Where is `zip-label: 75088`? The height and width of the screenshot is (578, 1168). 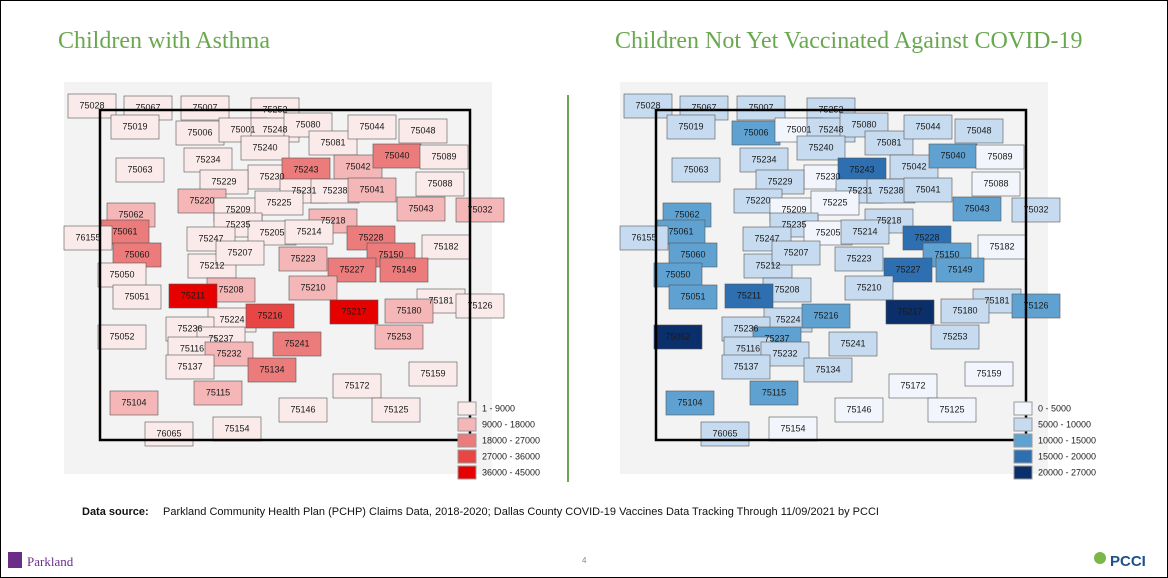
zip-label: 75088 is located at coordinates (995, 183).